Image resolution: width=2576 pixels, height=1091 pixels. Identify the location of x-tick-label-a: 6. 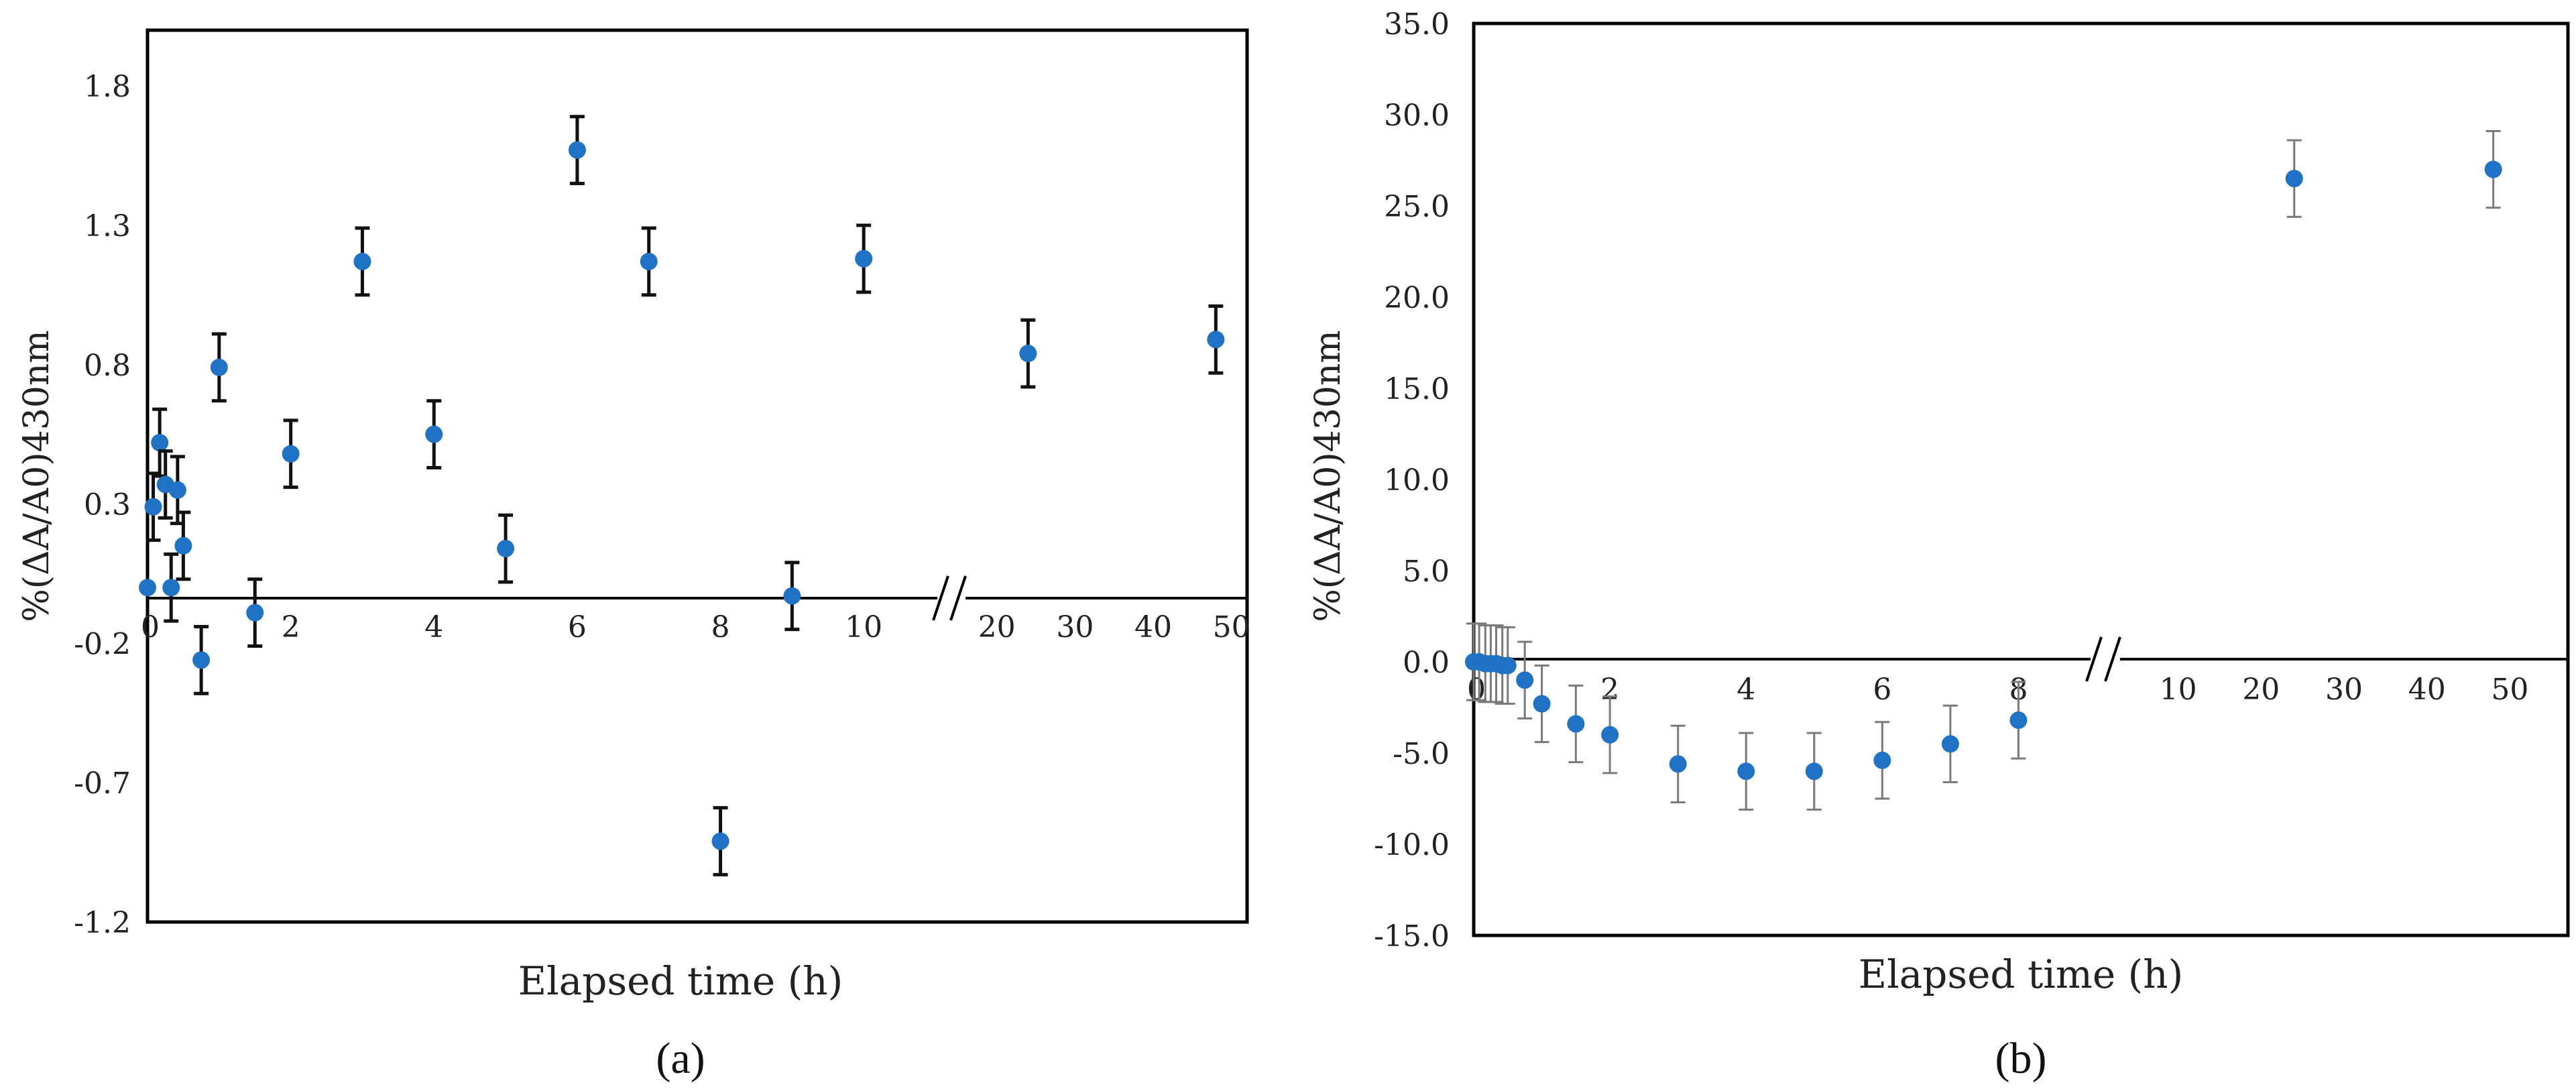
(577, 627).